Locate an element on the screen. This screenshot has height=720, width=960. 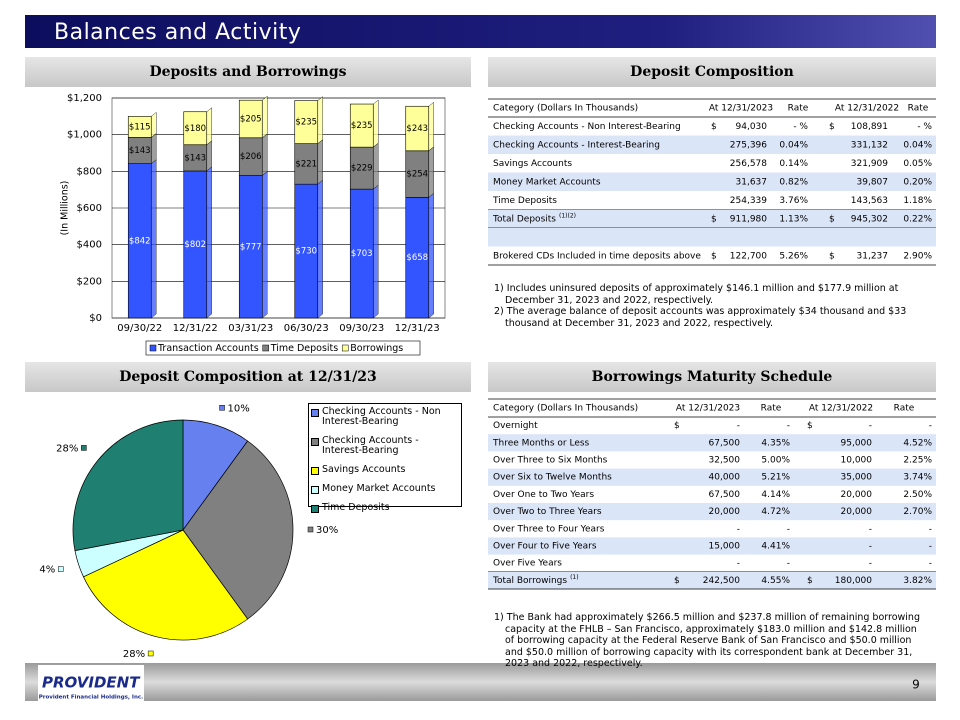
cell: 2.25% is located at coordinates (917, 461).